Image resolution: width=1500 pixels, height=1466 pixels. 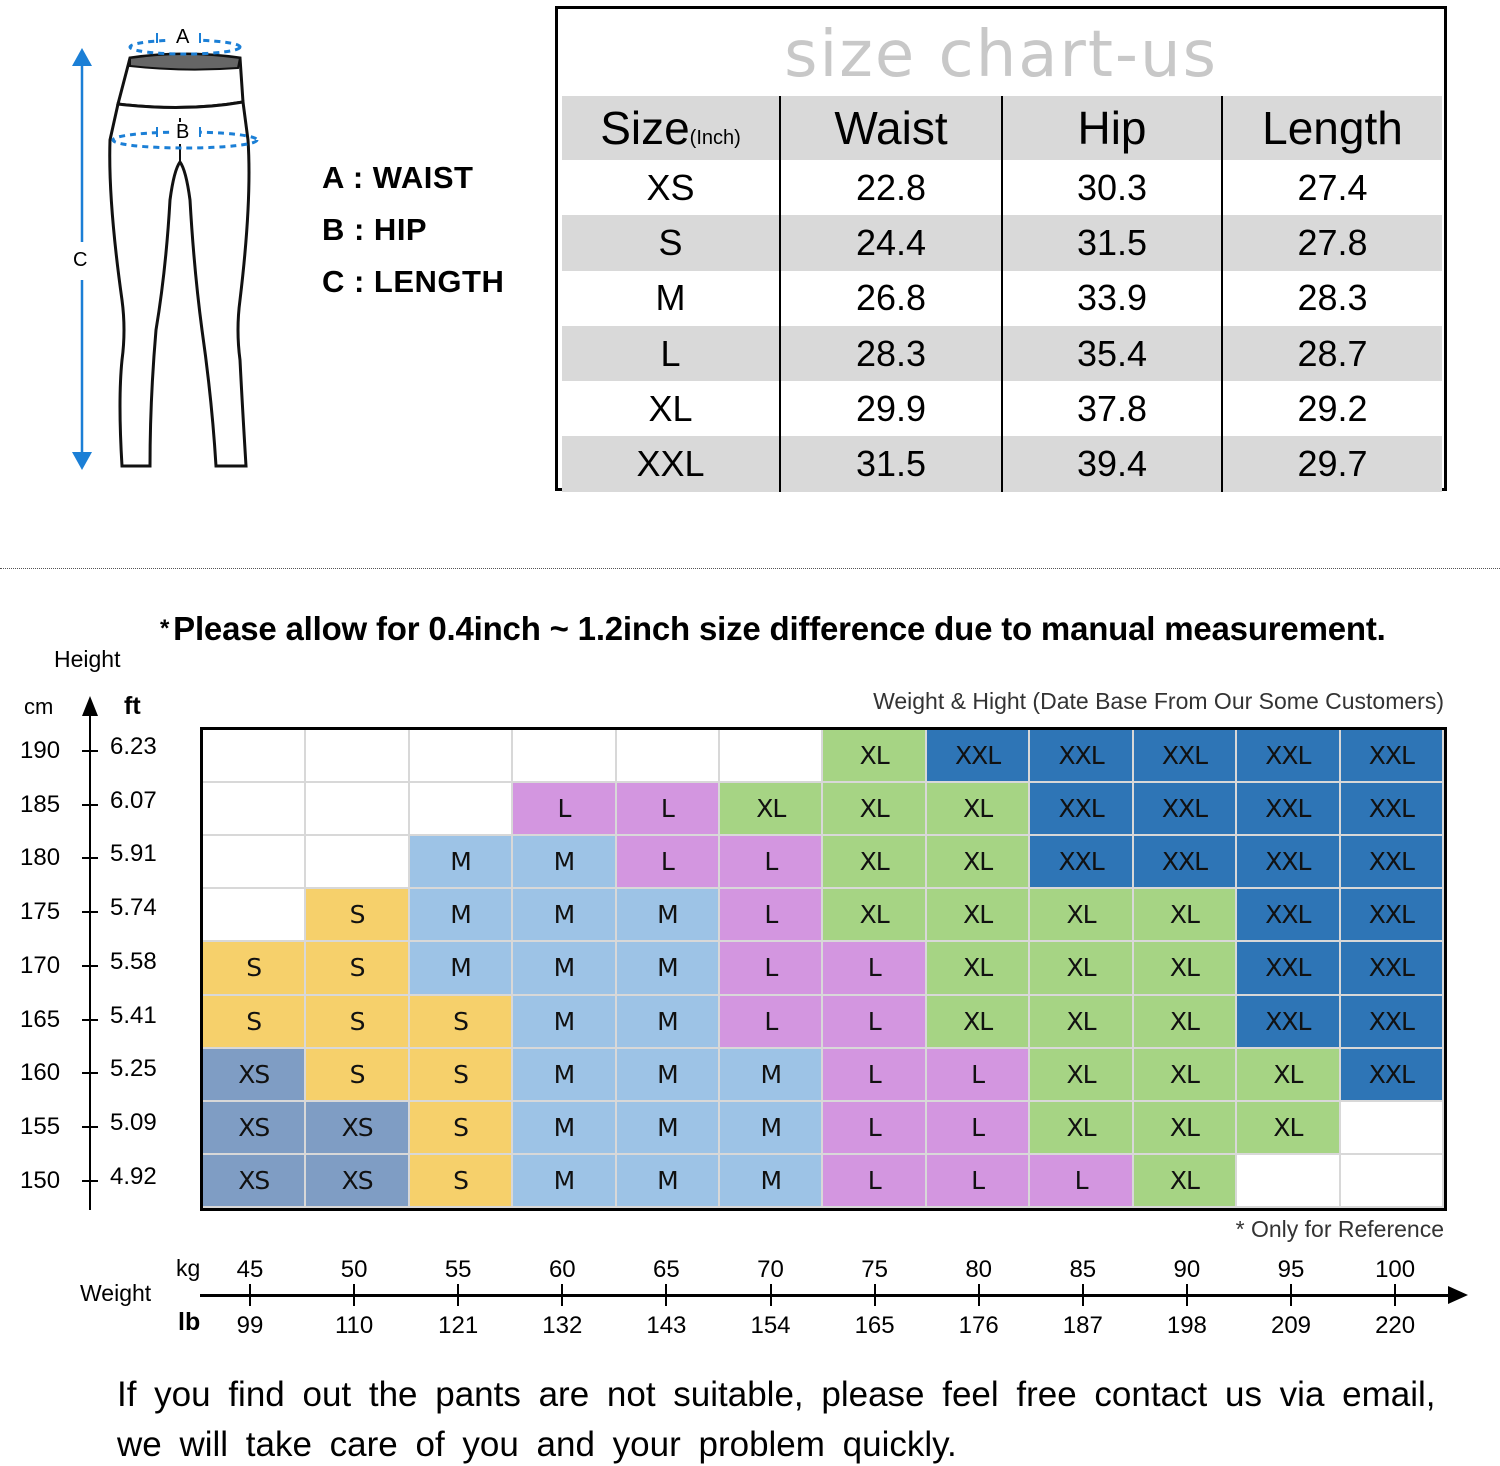 What do you see at coordinates (1001, 55) in the screenshot?
I see `size-chart-title: size chart-us` at bounding box center [1001, 55].